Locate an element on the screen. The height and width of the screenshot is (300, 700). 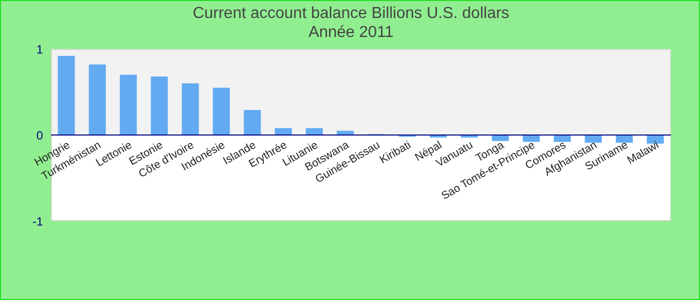
y-tick-label: 0 is located at coordinates (40, 135).